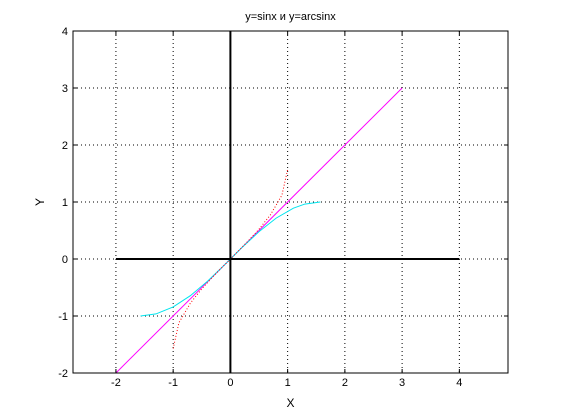 This screenshot has width=561, height=420. I want to click on series-line-sinx, so click(230, 259).